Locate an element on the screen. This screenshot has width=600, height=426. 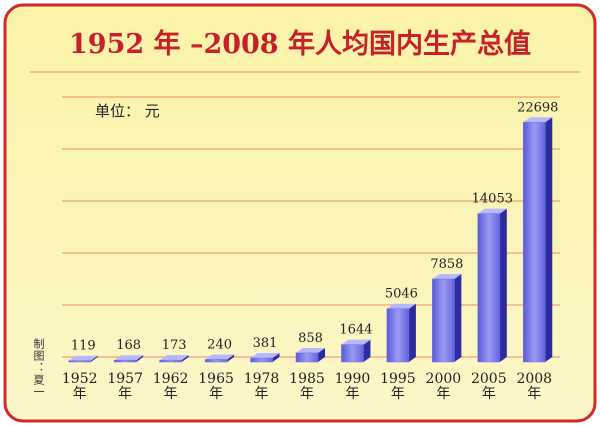
chart-title: 1952 年 –2008 年人均国内生产总值 is located at coordinates (300, 44).